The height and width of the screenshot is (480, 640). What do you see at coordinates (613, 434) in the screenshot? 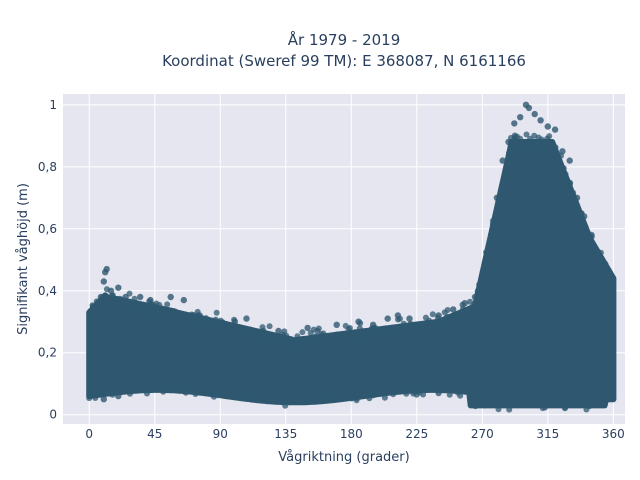
I see `x-tick-label: 360` at bounding box center [613, 434].